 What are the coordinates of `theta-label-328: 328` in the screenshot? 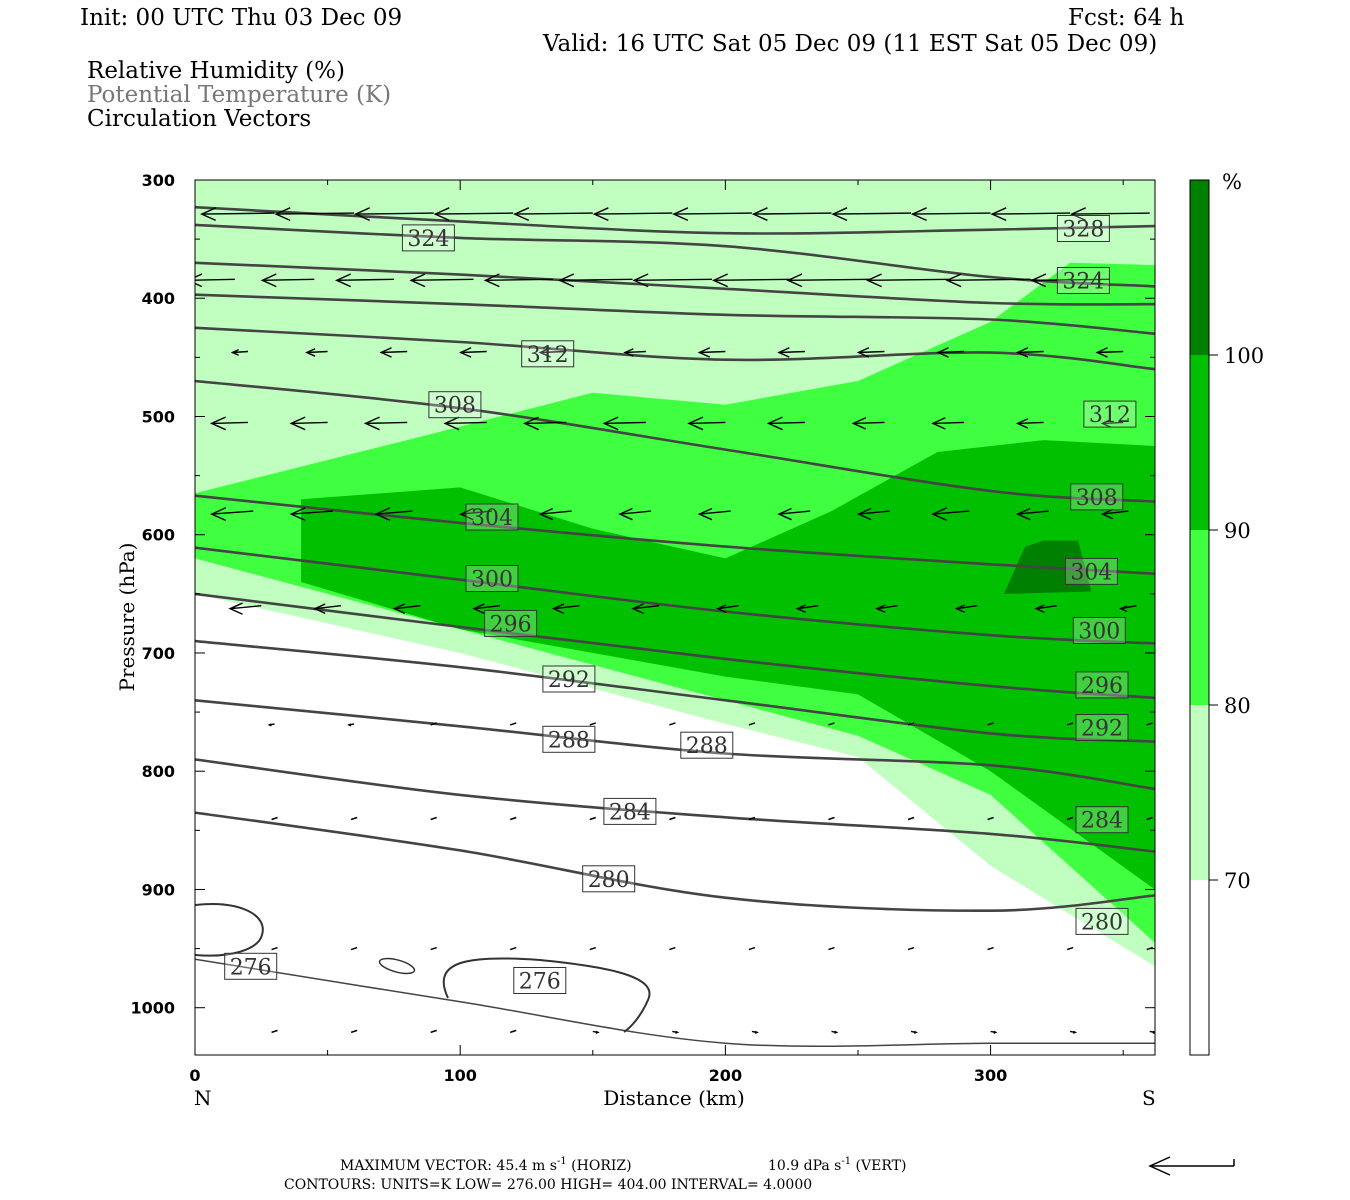 It's located at (1083, 229).